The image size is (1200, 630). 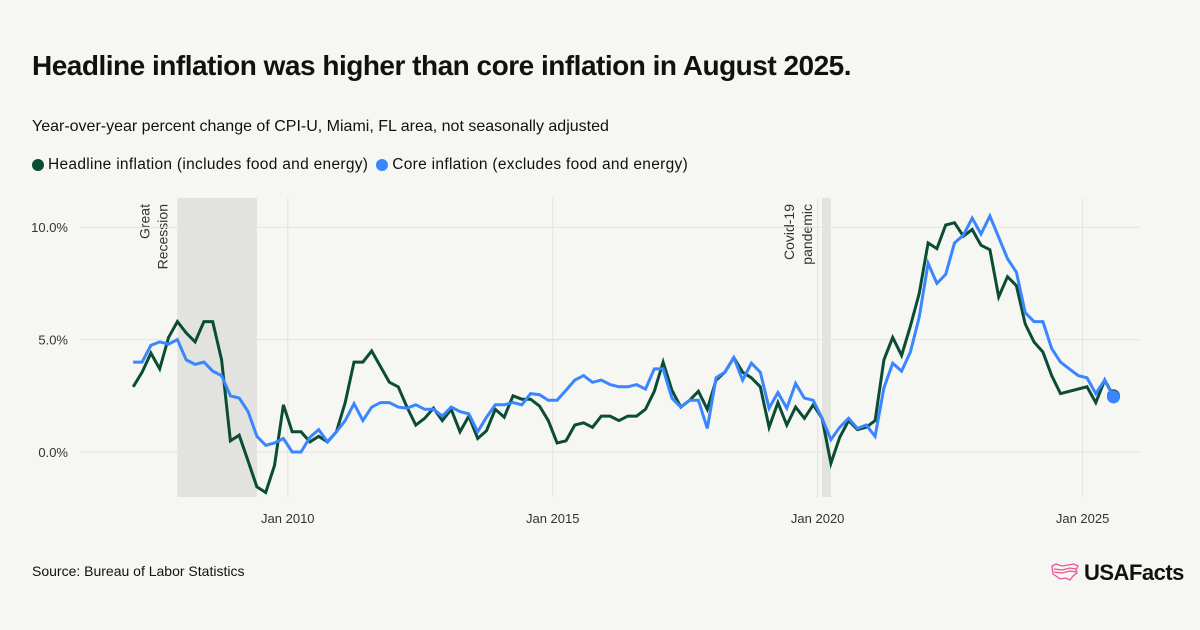 What do you see at coordinates (1065, 572) in the screenshot?
I see `us-flag-outline-icon` at bounding box center [1065, 572].